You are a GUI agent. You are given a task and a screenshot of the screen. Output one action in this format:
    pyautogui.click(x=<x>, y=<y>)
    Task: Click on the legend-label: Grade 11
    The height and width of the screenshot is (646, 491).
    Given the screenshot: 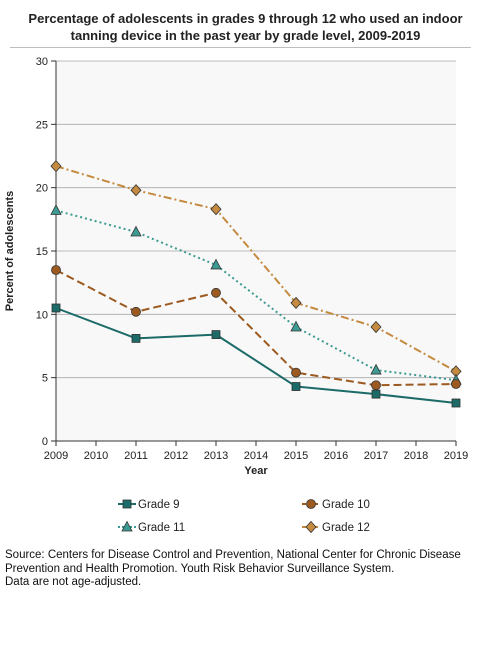 What is the action you would take?
    pyautogui.click(x=161, y=528)
    